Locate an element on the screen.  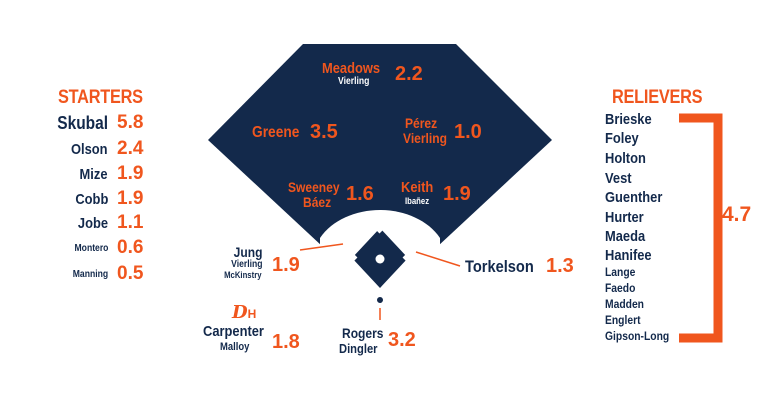
reliever-name: Hanifee is located at coordinates (628, 255).